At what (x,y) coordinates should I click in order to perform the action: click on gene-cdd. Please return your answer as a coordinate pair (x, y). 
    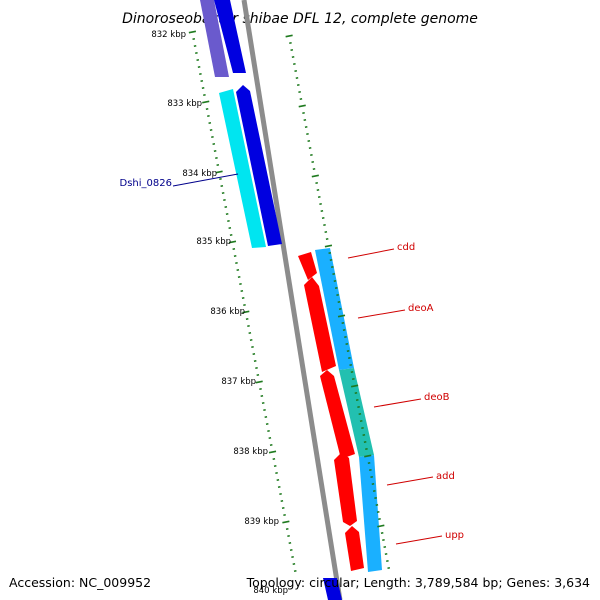
    Looking at the image, I should click on (307, 266).